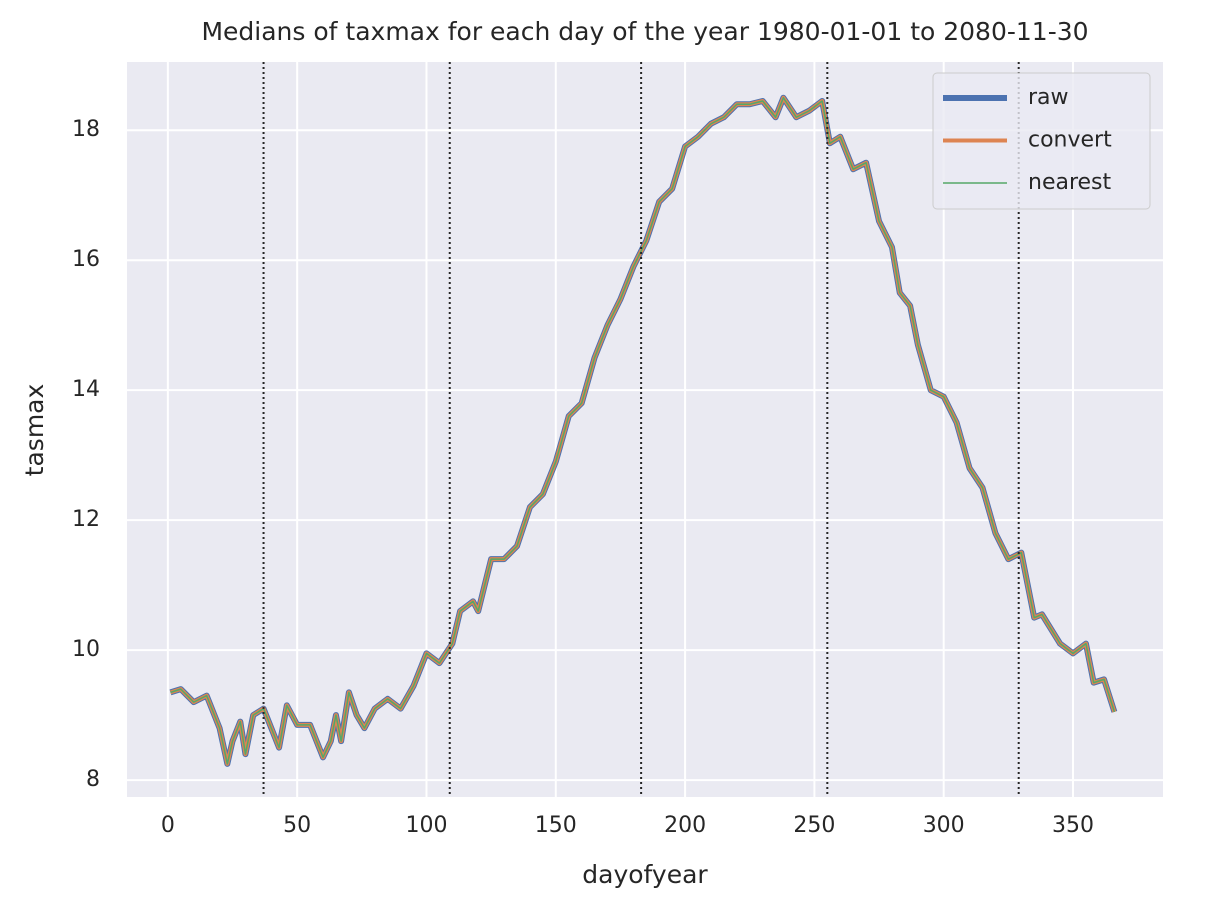 This screenshot has height=916, width=1231. What do you see at coordinates (1073, 825) in the screenshot?
I see `x-tick-label: 350` at bounding box center [1073, 825].